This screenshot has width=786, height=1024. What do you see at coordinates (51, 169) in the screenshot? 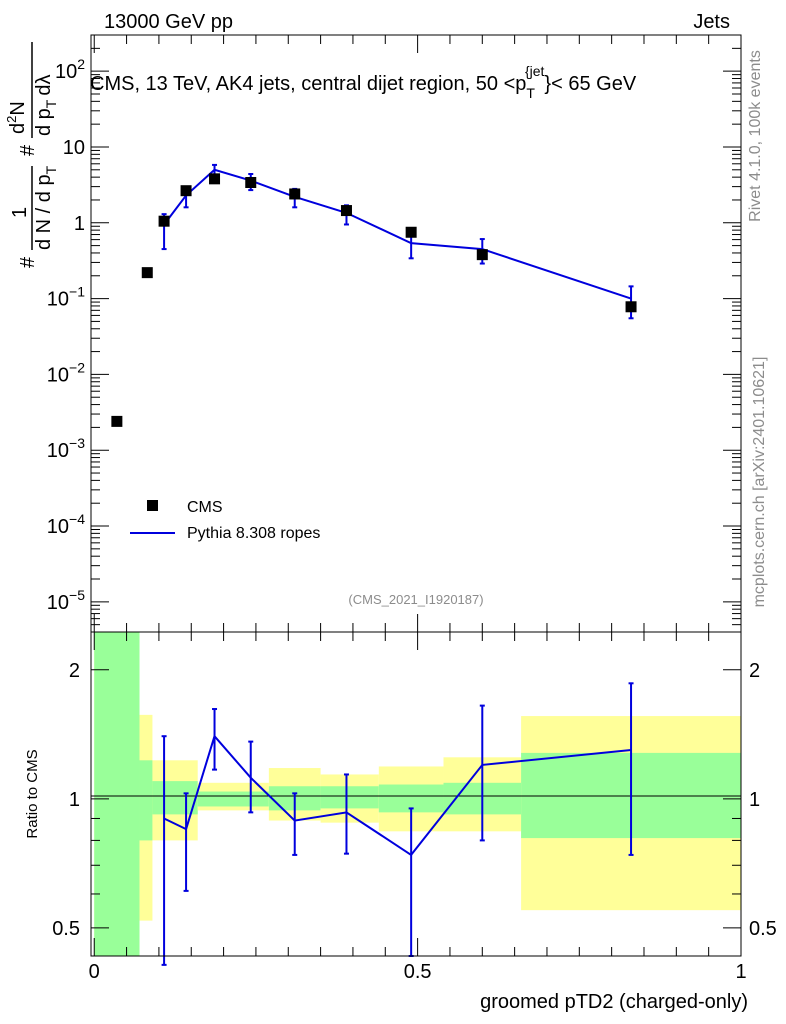
I see `ylabel-den-sub: T` at bounding box center [51, 169].